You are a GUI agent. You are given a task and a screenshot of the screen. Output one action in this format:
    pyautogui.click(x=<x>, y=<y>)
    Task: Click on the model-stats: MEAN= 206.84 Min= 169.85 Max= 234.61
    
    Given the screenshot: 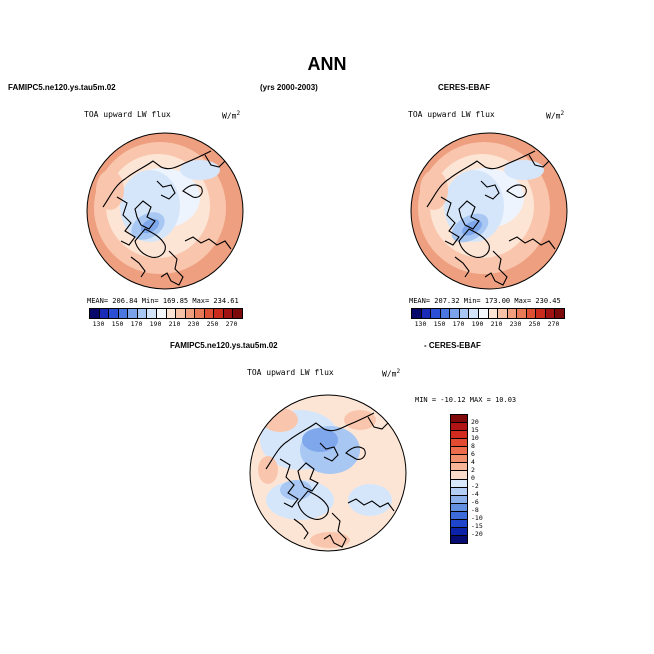 What is the action you would take?
    pyautogui.click(x=163, y=301)
    